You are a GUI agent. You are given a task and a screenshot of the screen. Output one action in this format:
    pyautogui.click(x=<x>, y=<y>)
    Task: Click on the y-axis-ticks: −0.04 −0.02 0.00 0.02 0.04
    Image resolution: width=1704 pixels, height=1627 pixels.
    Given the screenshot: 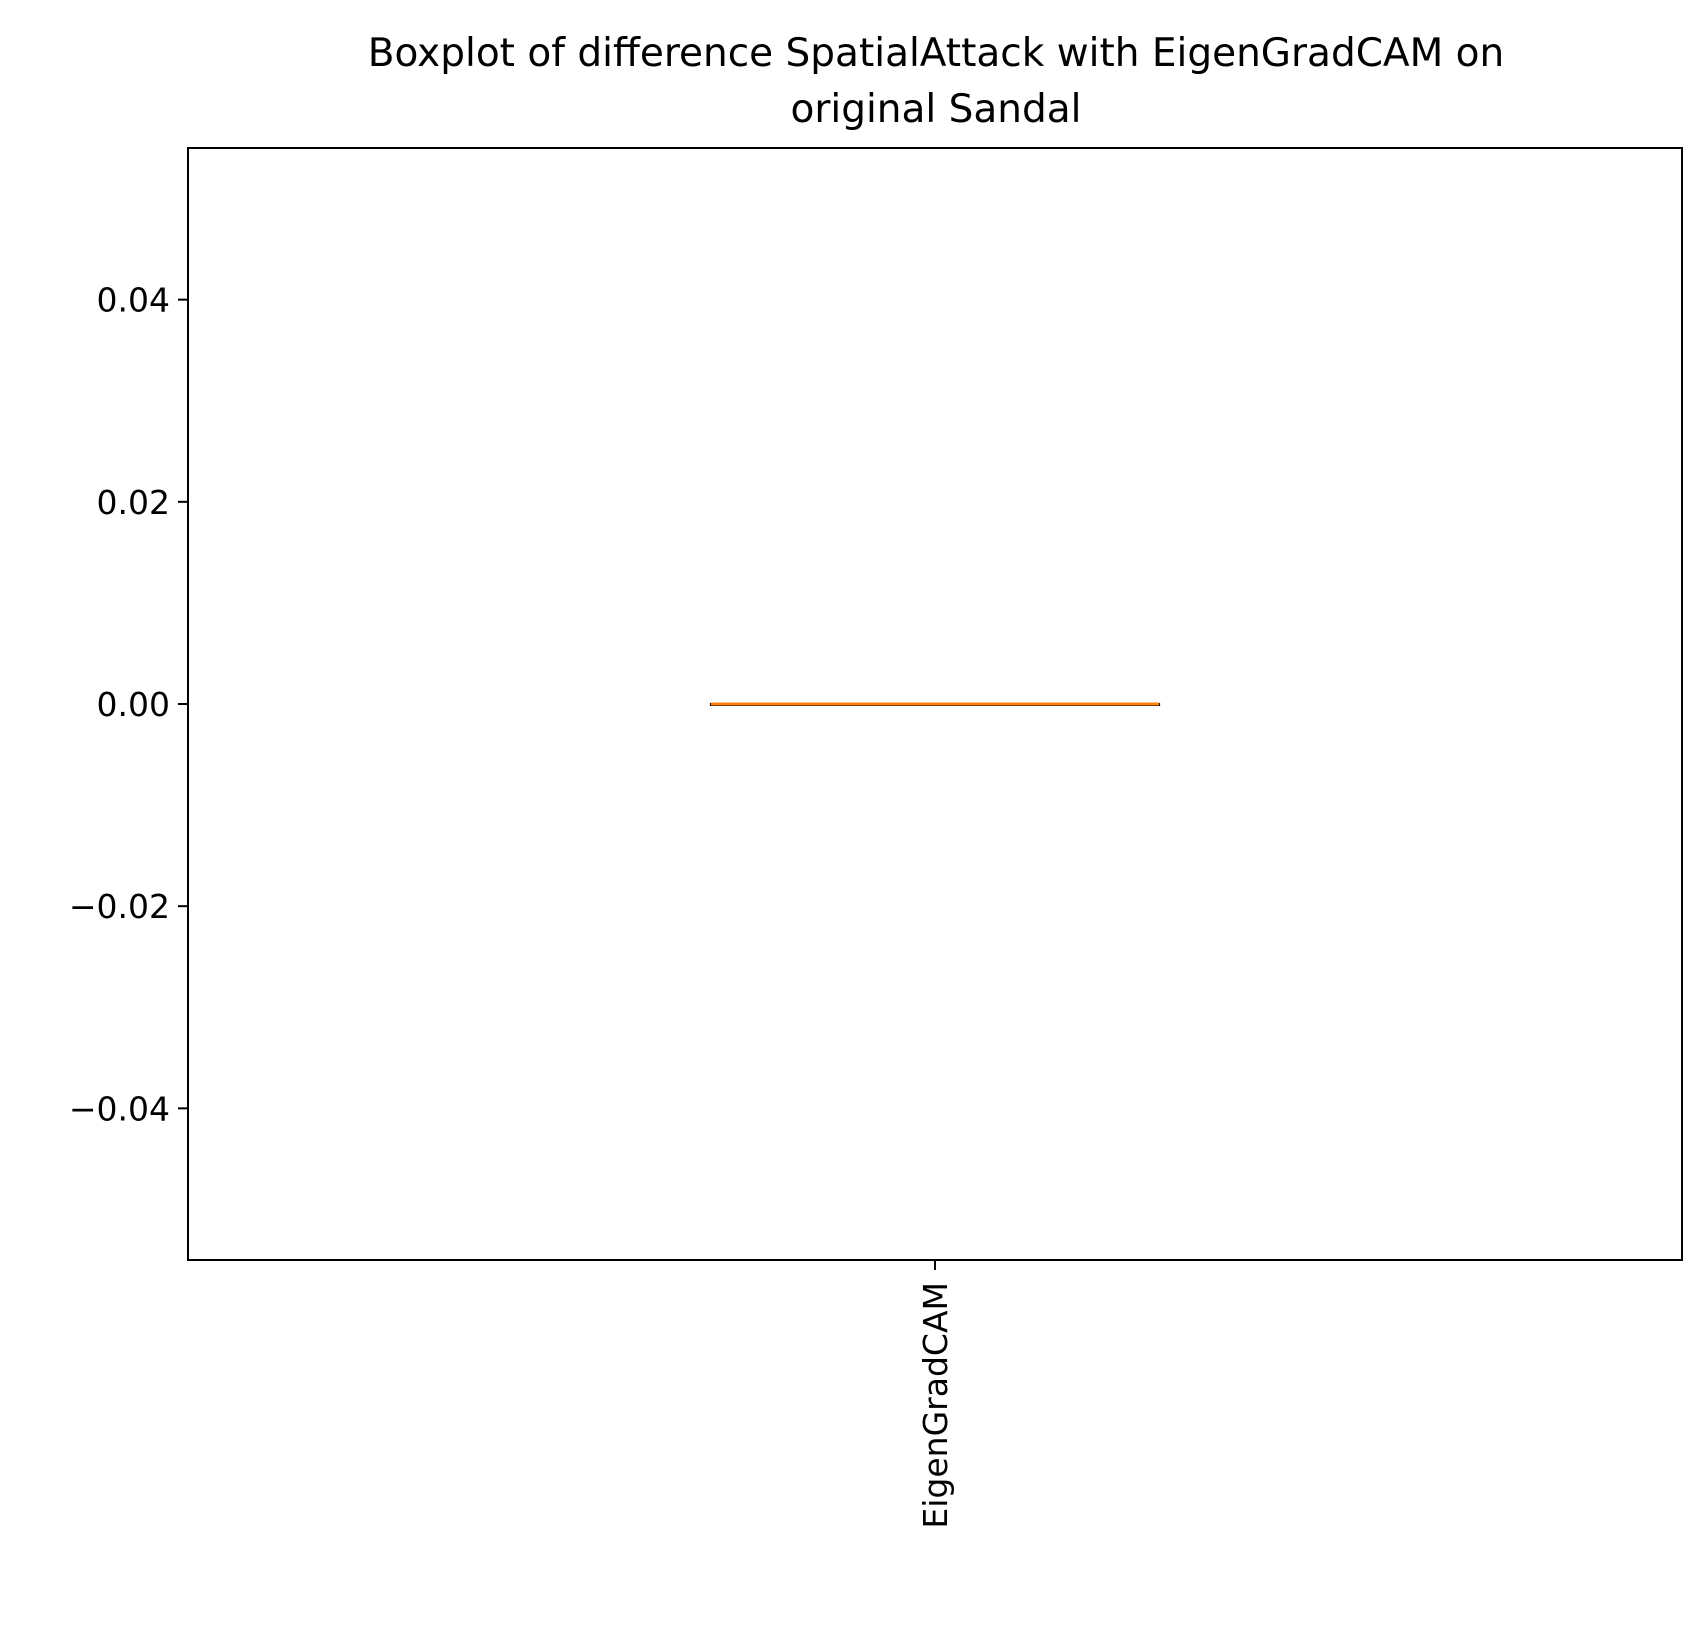 What is the action you would take?
    pyautogui.click(x=128, y=704)
    